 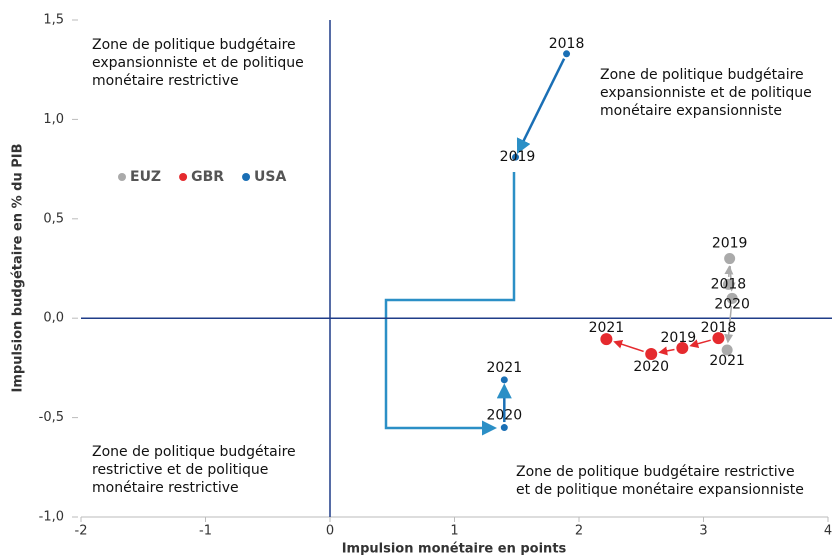 I want to click on x-axis-title: Impulsion monétaire en points, so click(x=454, y=548).